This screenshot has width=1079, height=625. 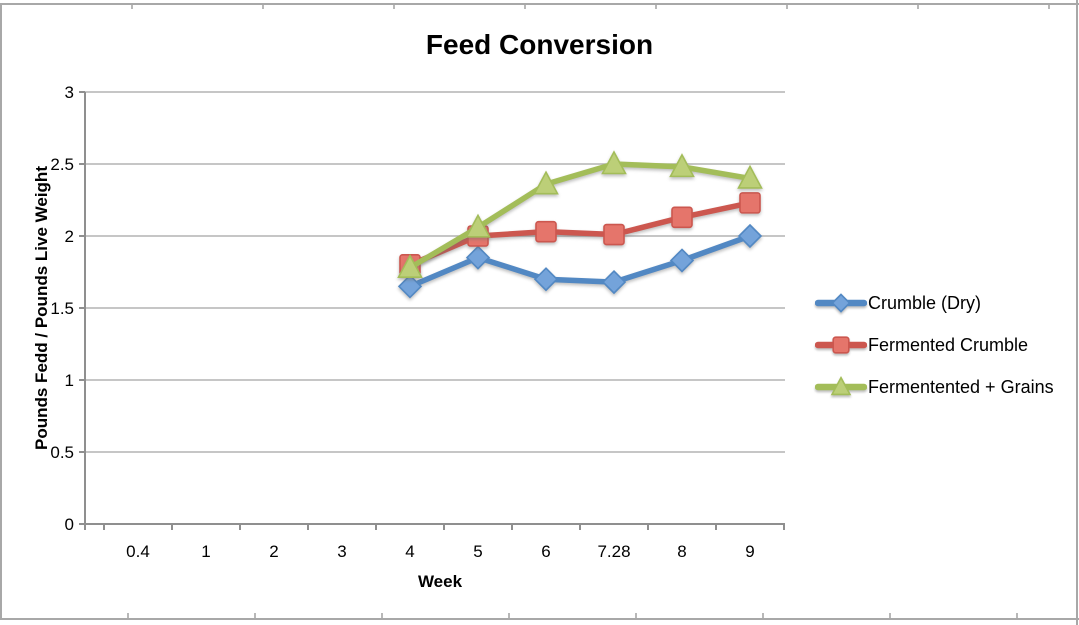 I want to click on y-tick-label: 1.5, so click(x=62, y=308).